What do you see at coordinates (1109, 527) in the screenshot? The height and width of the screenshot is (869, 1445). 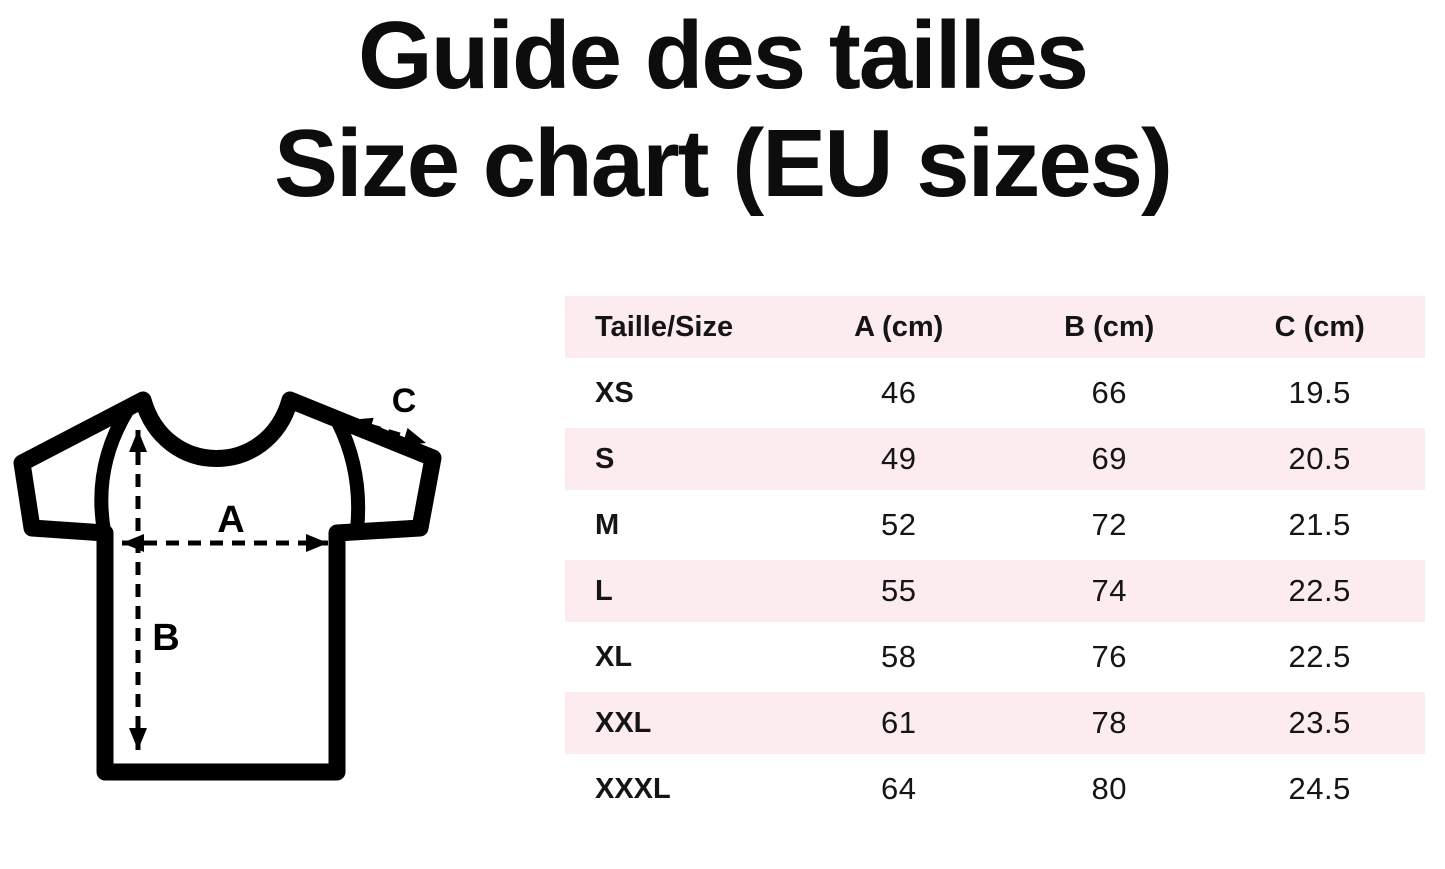 I see `b-cell: 72` at bounding box center [1109, 527].